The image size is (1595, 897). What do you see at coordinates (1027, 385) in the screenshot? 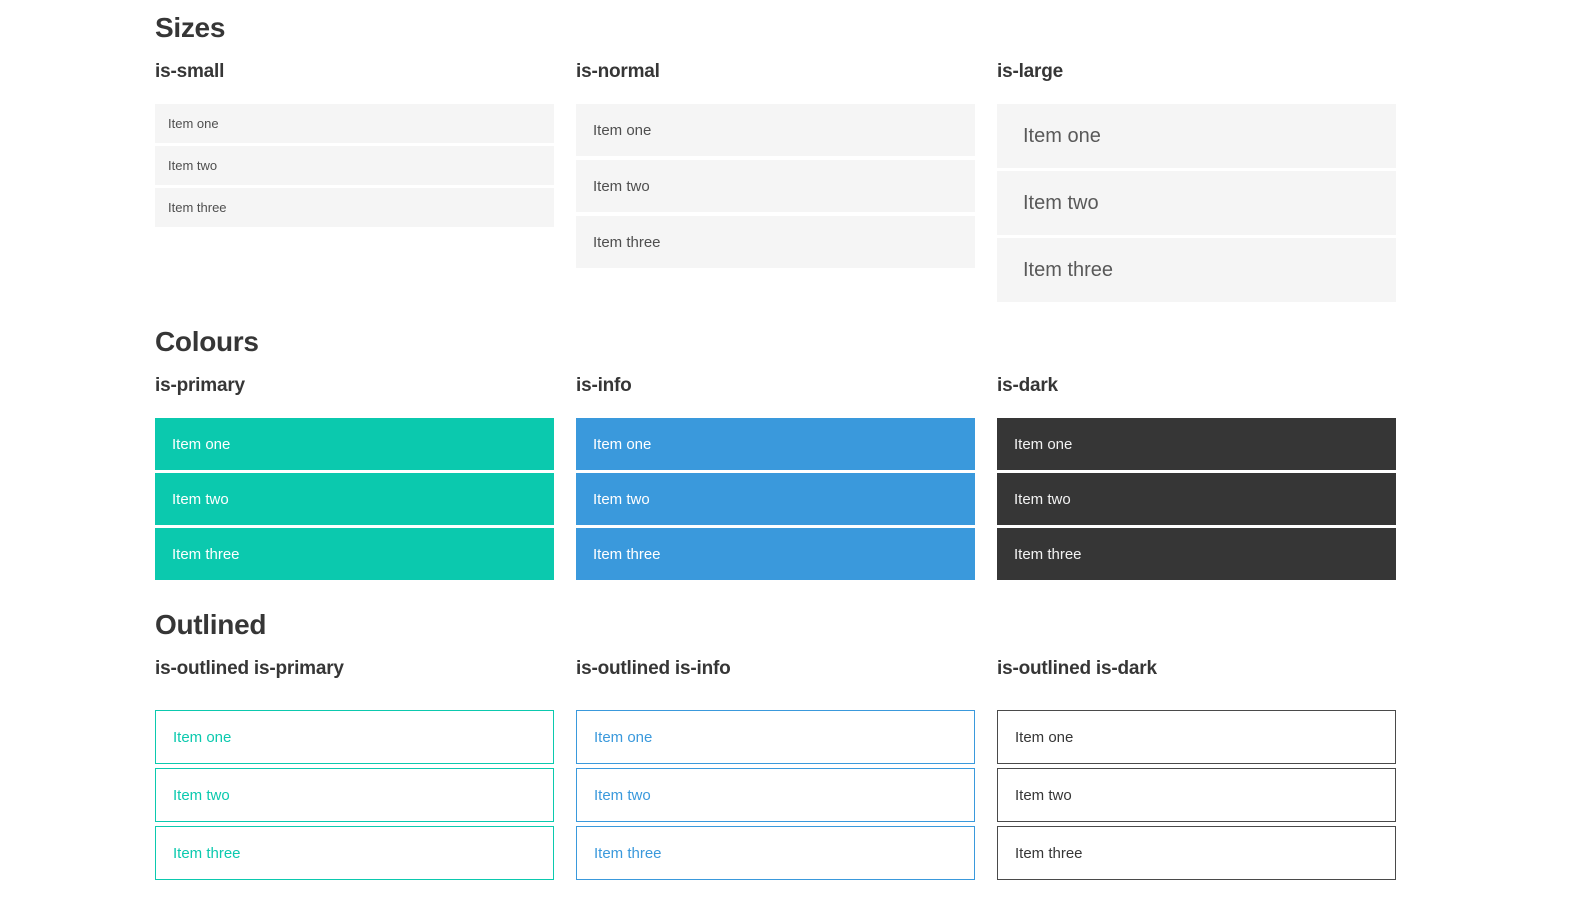
I see `group-label-is-dark: is-dark` at bounding box center [1027, 385].